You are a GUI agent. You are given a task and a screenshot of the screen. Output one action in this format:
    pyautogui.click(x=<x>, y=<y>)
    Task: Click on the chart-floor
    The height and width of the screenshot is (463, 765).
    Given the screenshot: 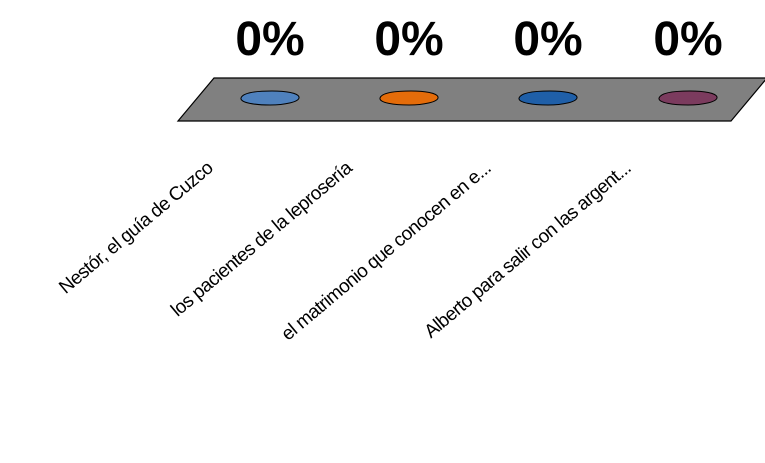 What is the action you would take?
    pyautogui.click(x=470, y=99)
    